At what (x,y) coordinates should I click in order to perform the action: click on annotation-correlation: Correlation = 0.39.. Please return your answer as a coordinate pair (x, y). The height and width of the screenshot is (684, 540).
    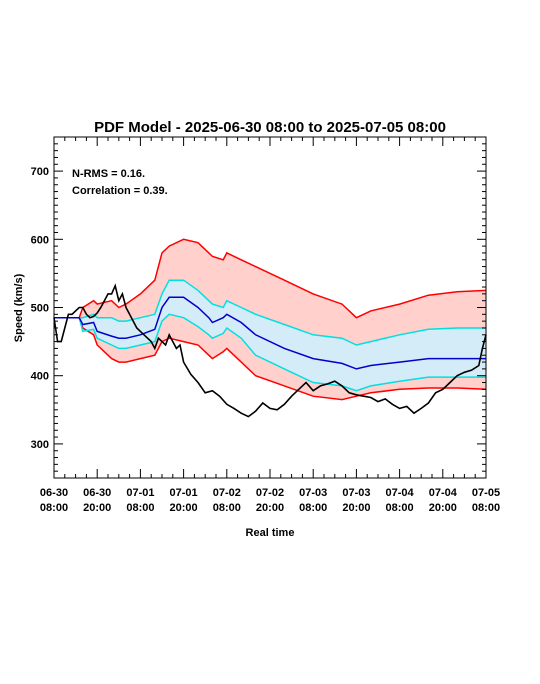
    Looking at the image, I should click on (120, 191).